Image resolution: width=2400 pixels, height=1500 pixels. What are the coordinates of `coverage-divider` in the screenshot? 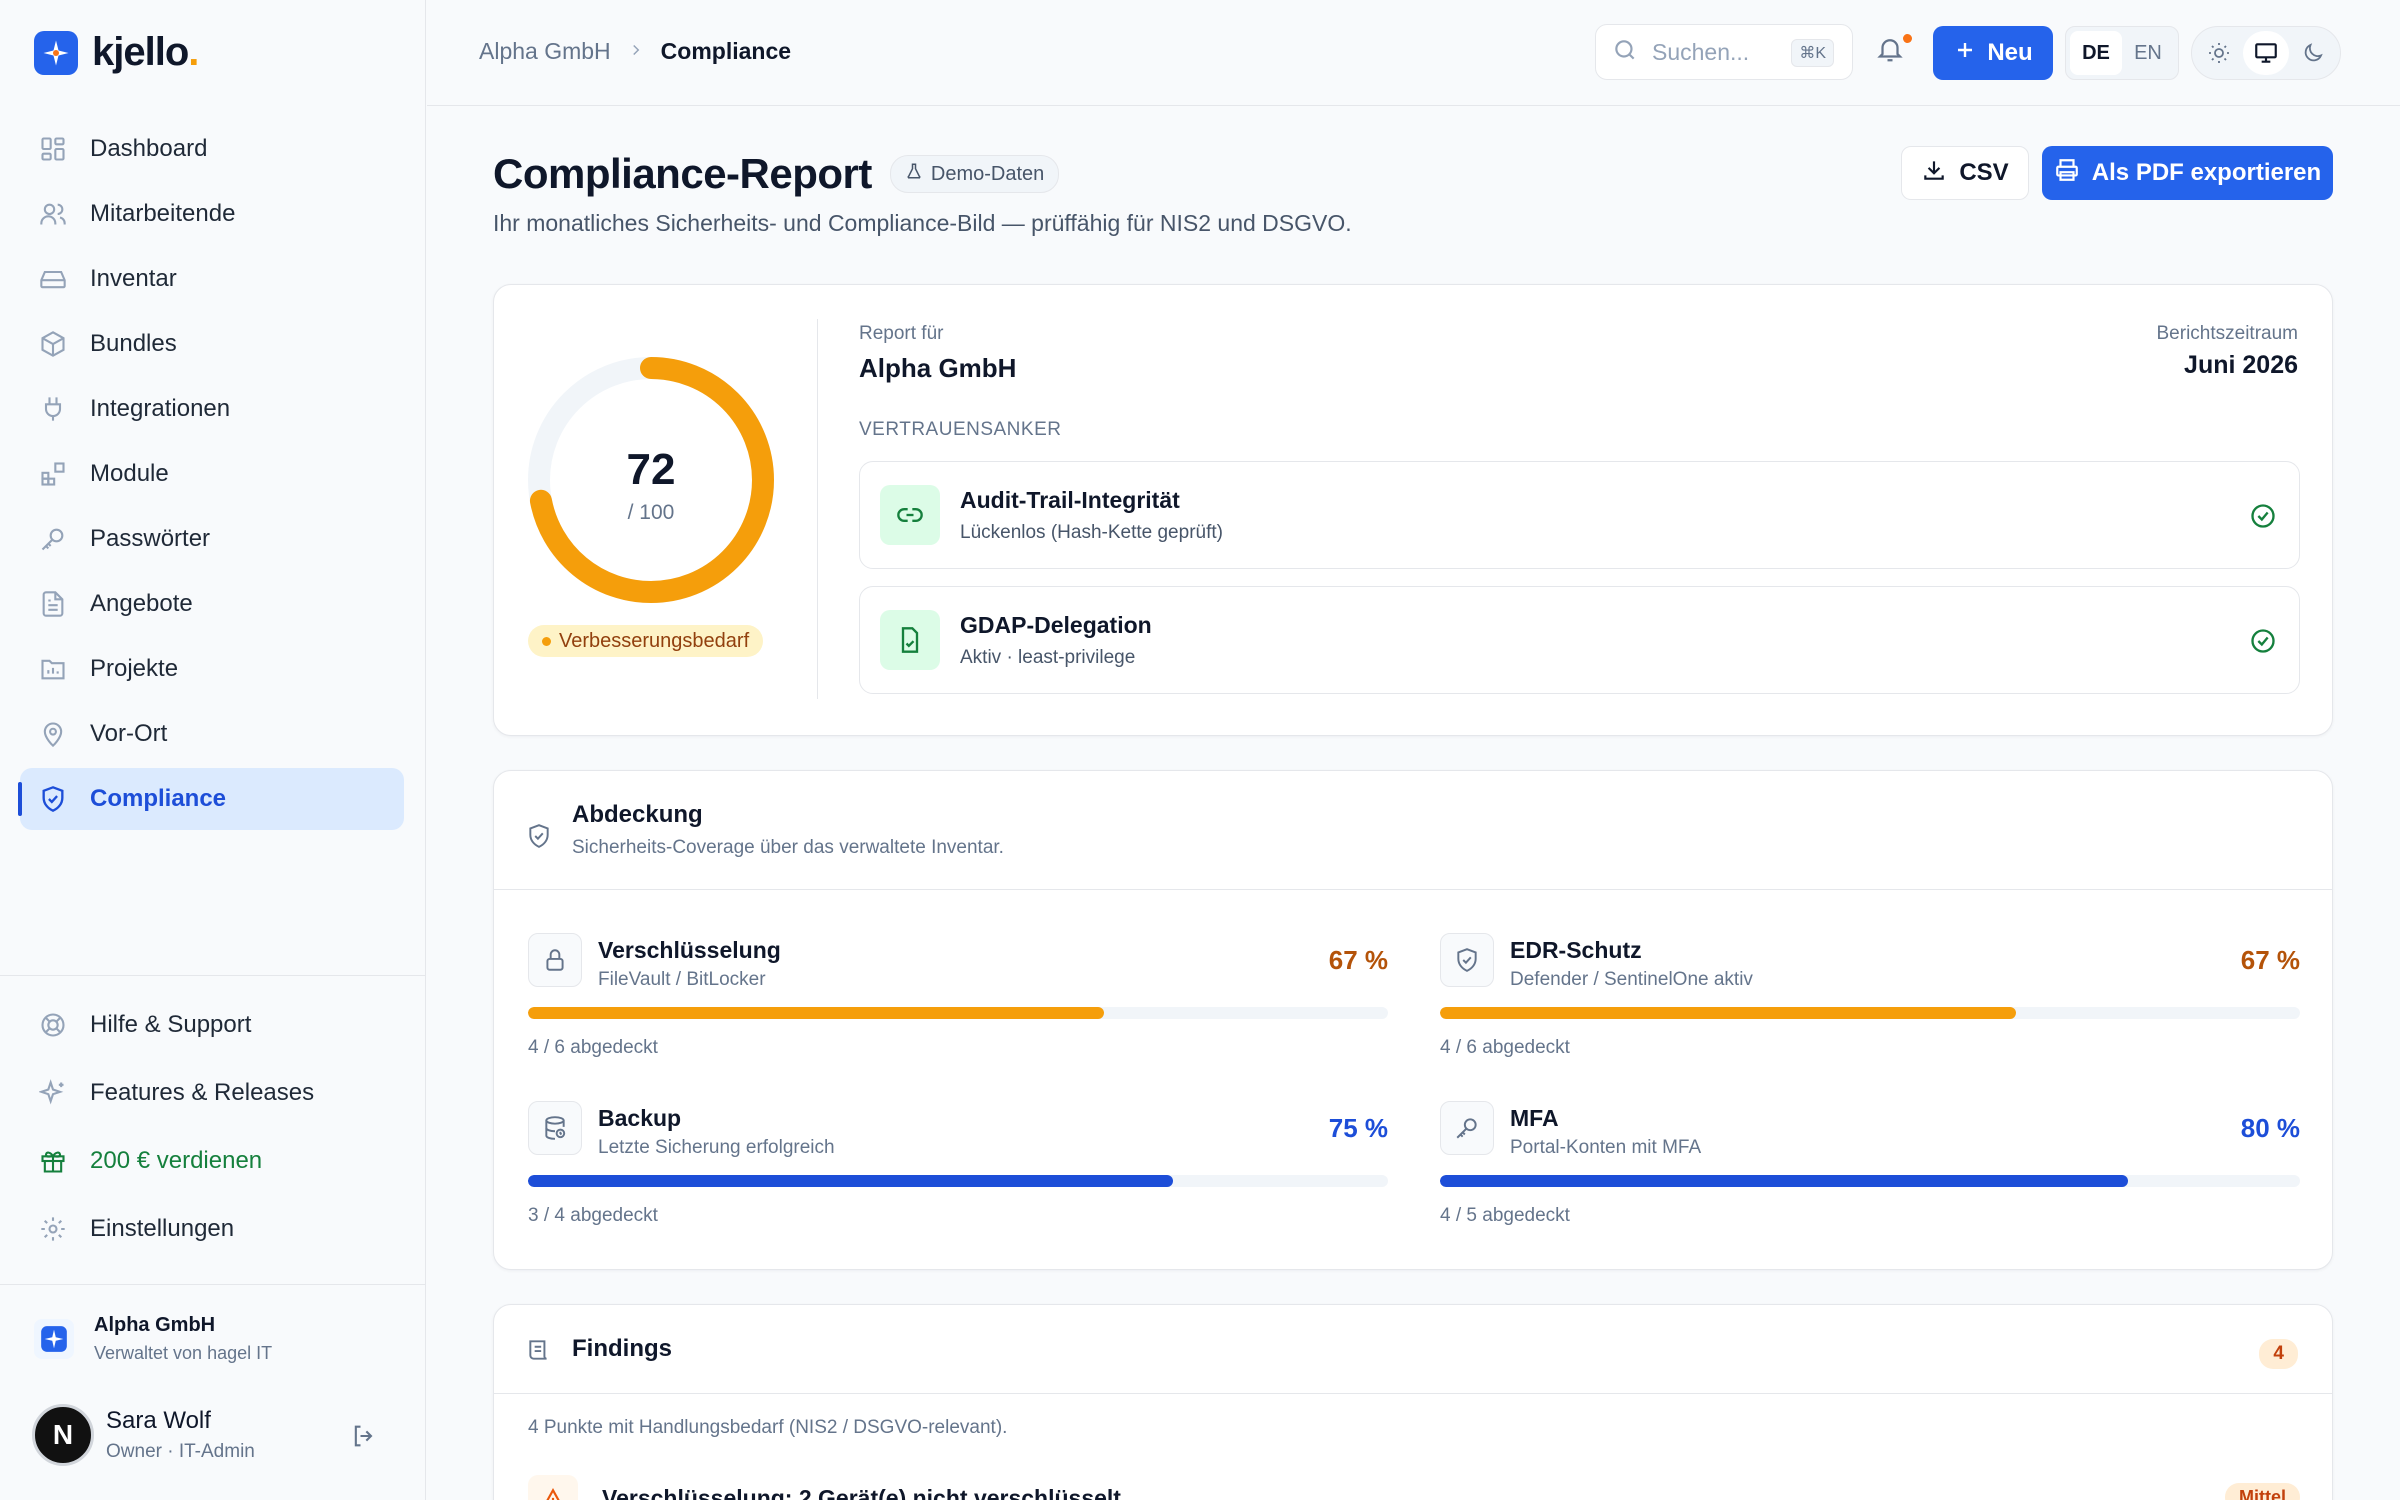 It's located at (1413, 889).